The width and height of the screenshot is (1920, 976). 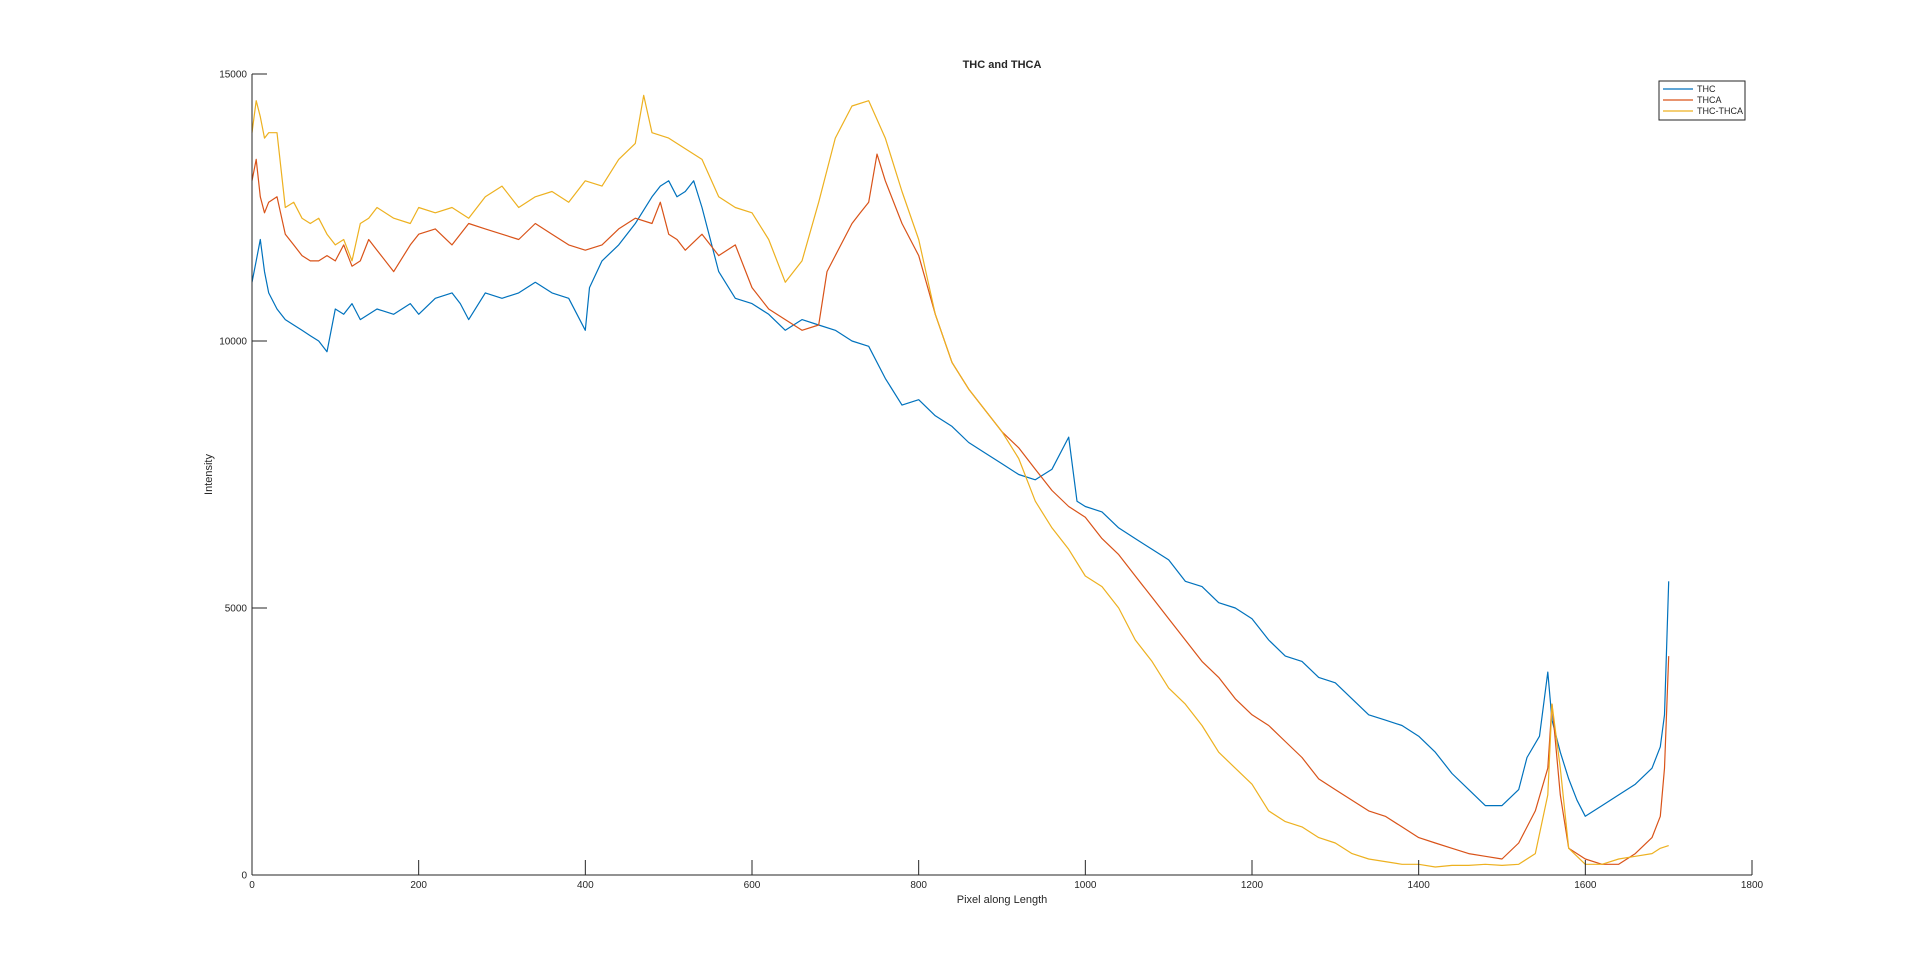 What do you see at coordinates (209, 474) in the screenshot?
I see `y-axis-label: Intensity` at bounding box center [209, 474].